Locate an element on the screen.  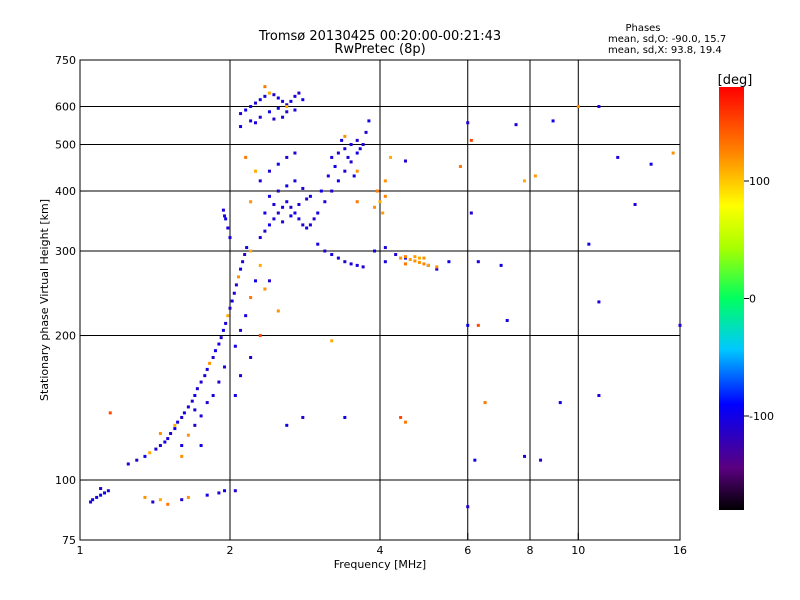
x-tick-label: 1 is located at coordinates (80, 550).